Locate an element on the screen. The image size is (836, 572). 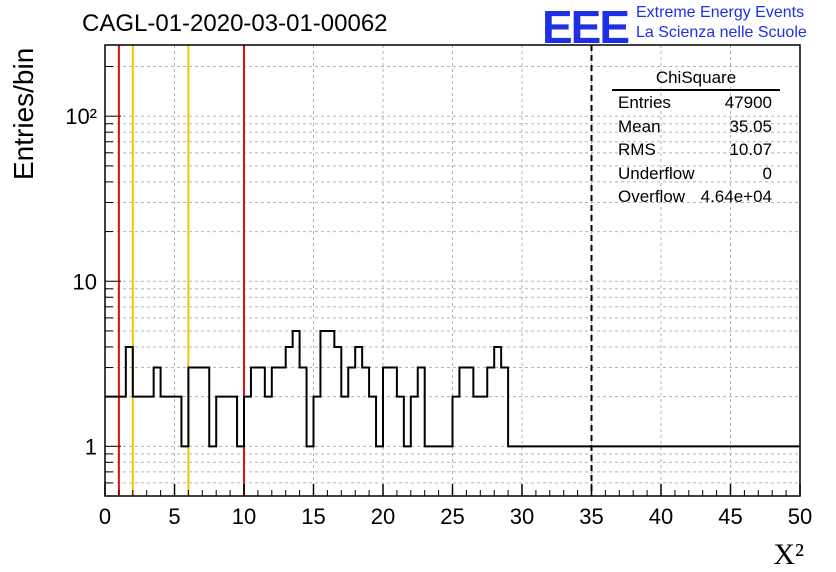
y-axis-ticks: 1 10 10² is located at coordinates (93, 275).